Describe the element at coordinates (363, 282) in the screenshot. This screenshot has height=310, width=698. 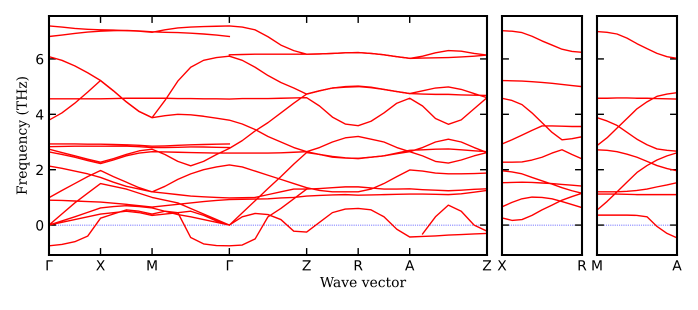
I see `x-axis-title: Wave vector` at that location.